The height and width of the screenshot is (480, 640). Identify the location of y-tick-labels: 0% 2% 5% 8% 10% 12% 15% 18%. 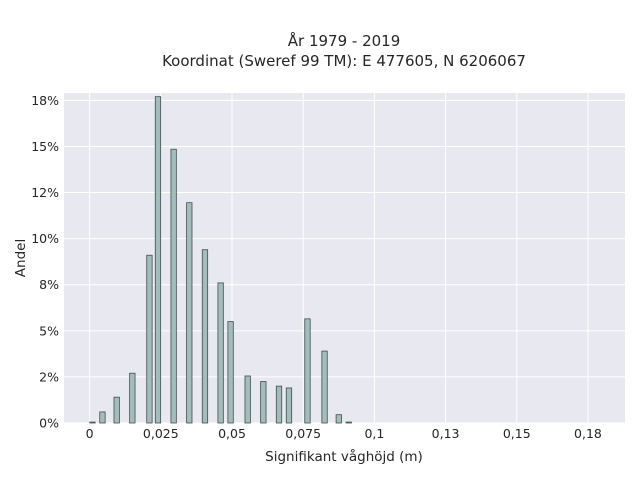
(45, 262).